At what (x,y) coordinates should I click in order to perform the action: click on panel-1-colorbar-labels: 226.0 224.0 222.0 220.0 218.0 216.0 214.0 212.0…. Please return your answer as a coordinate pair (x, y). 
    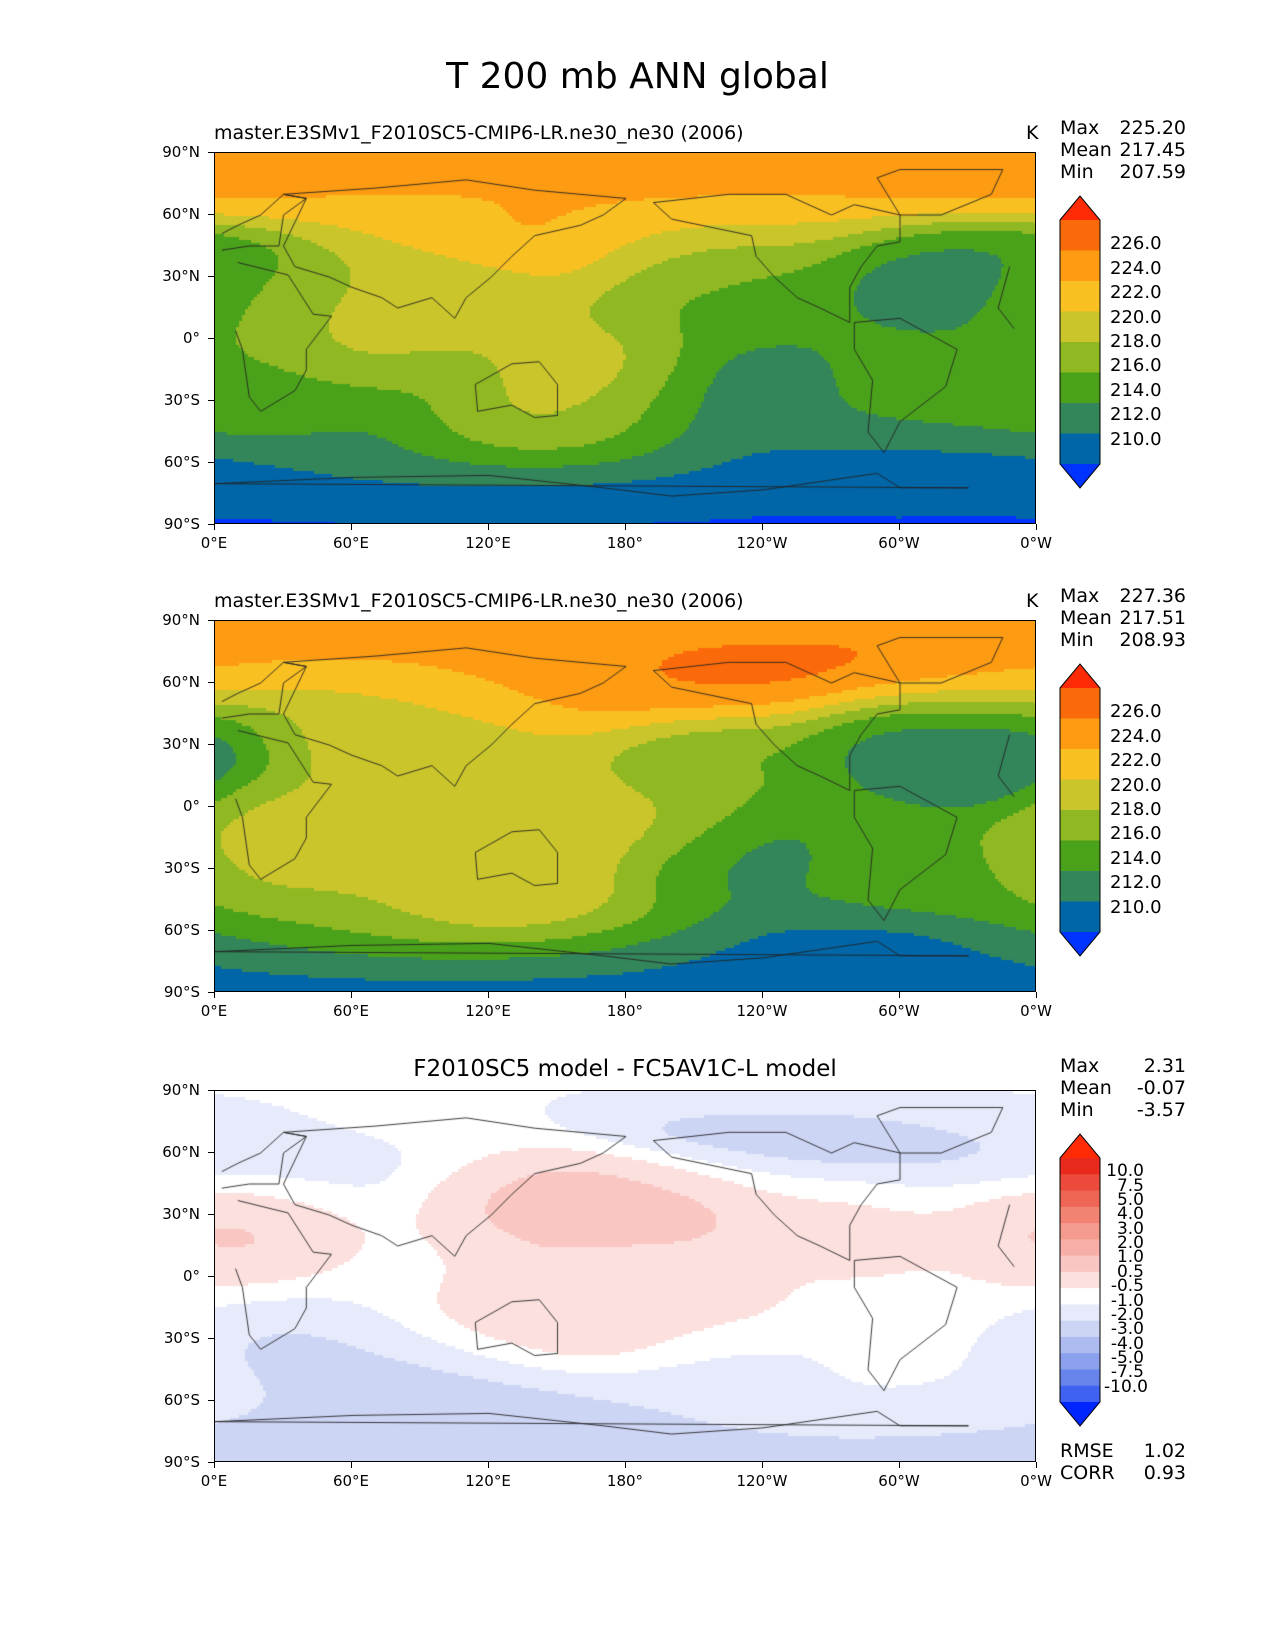
    Looking at the image, I should click on (1150, 342).